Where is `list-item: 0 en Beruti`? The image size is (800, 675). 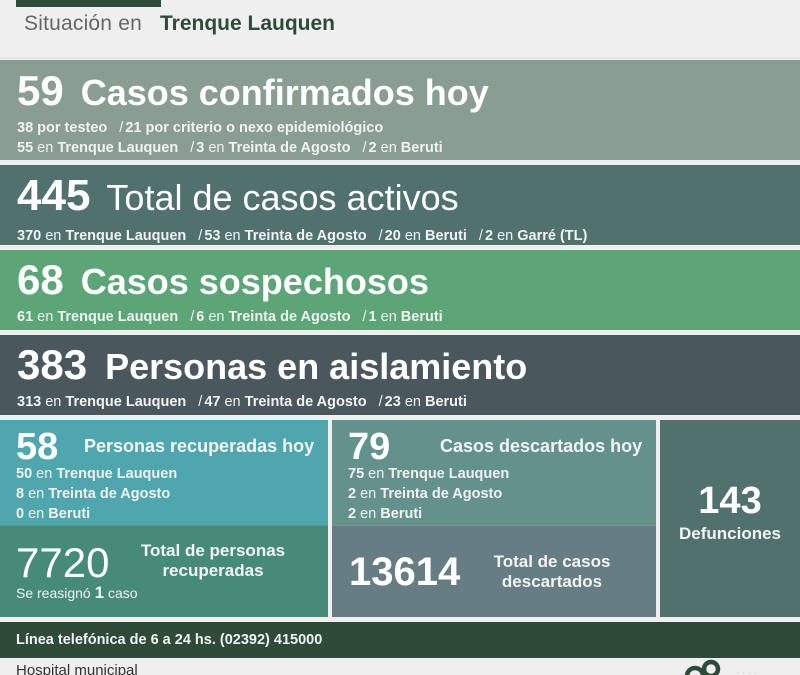 list-item: 0 en Beruti is located at coordinates (53, 514).